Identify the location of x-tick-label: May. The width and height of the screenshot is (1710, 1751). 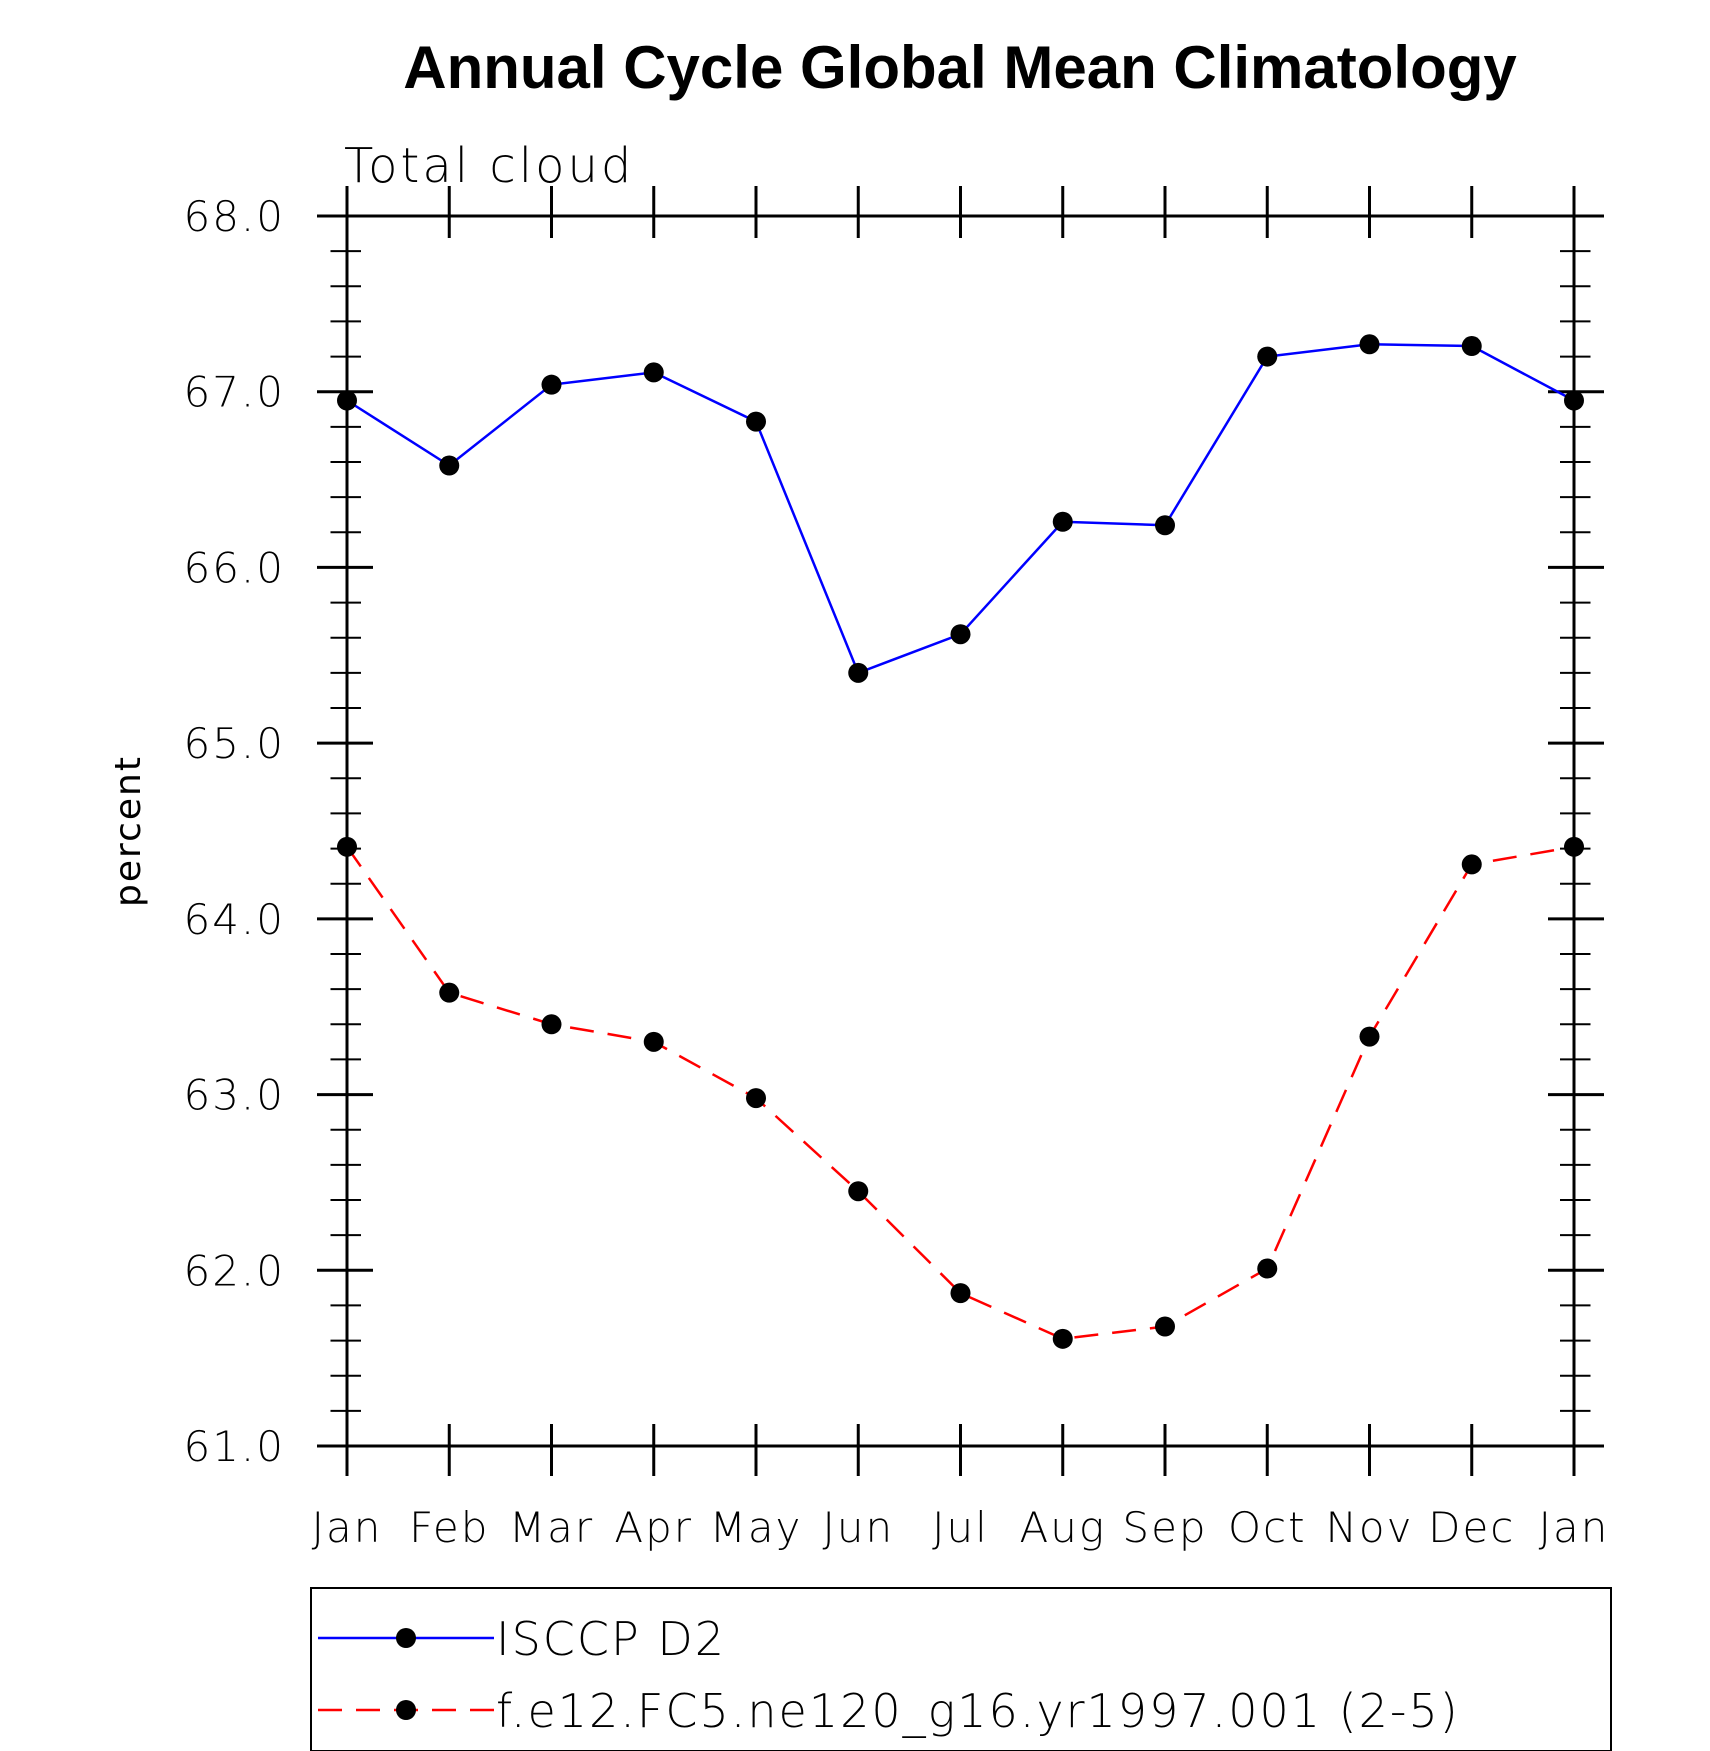
(756, 1527).